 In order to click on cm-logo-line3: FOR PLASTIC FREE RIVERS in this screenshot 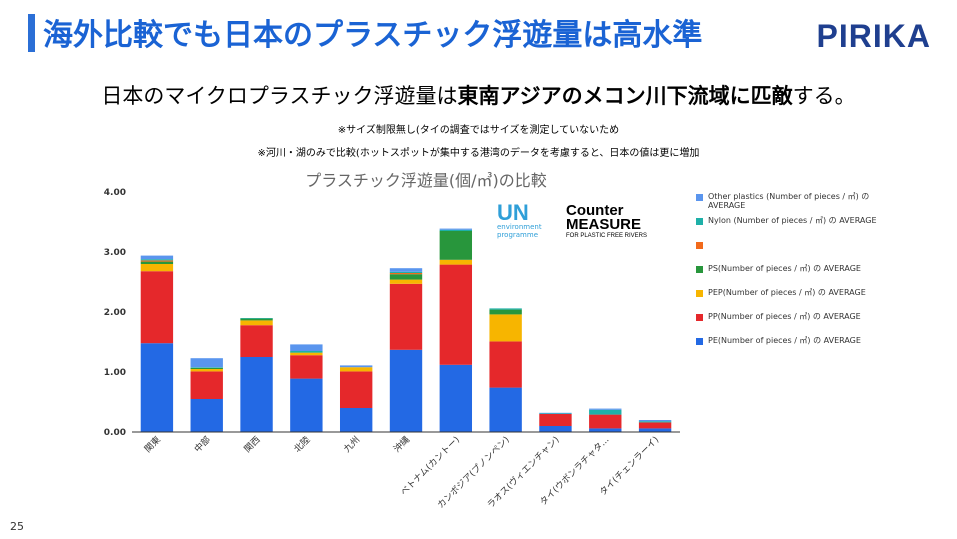, I will do `click(607, 236)`.